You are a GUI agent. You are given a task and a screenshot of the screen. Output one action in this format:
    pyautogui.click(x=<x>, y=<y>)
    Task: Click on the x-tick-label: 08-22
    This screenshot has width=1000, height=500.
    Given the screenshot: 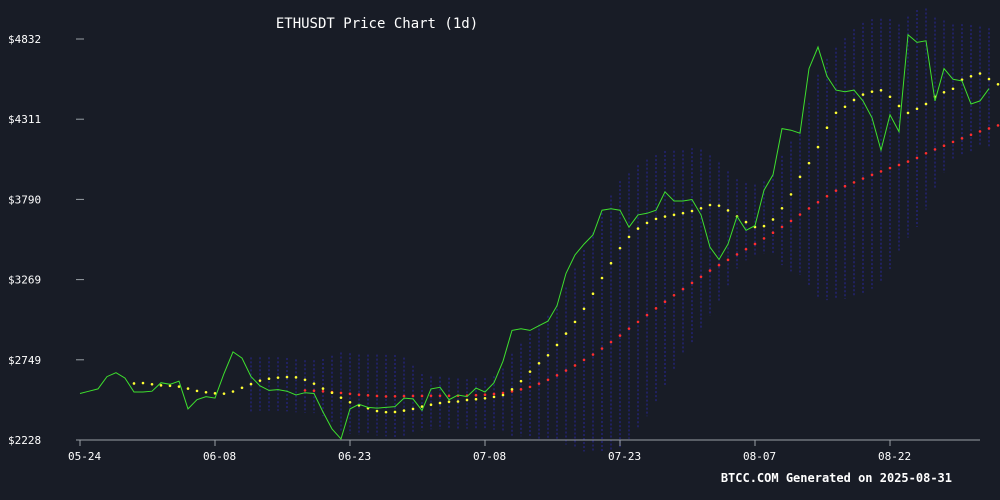 What is the action you would take?
    pyautogui.click(x=894, y=456)
    